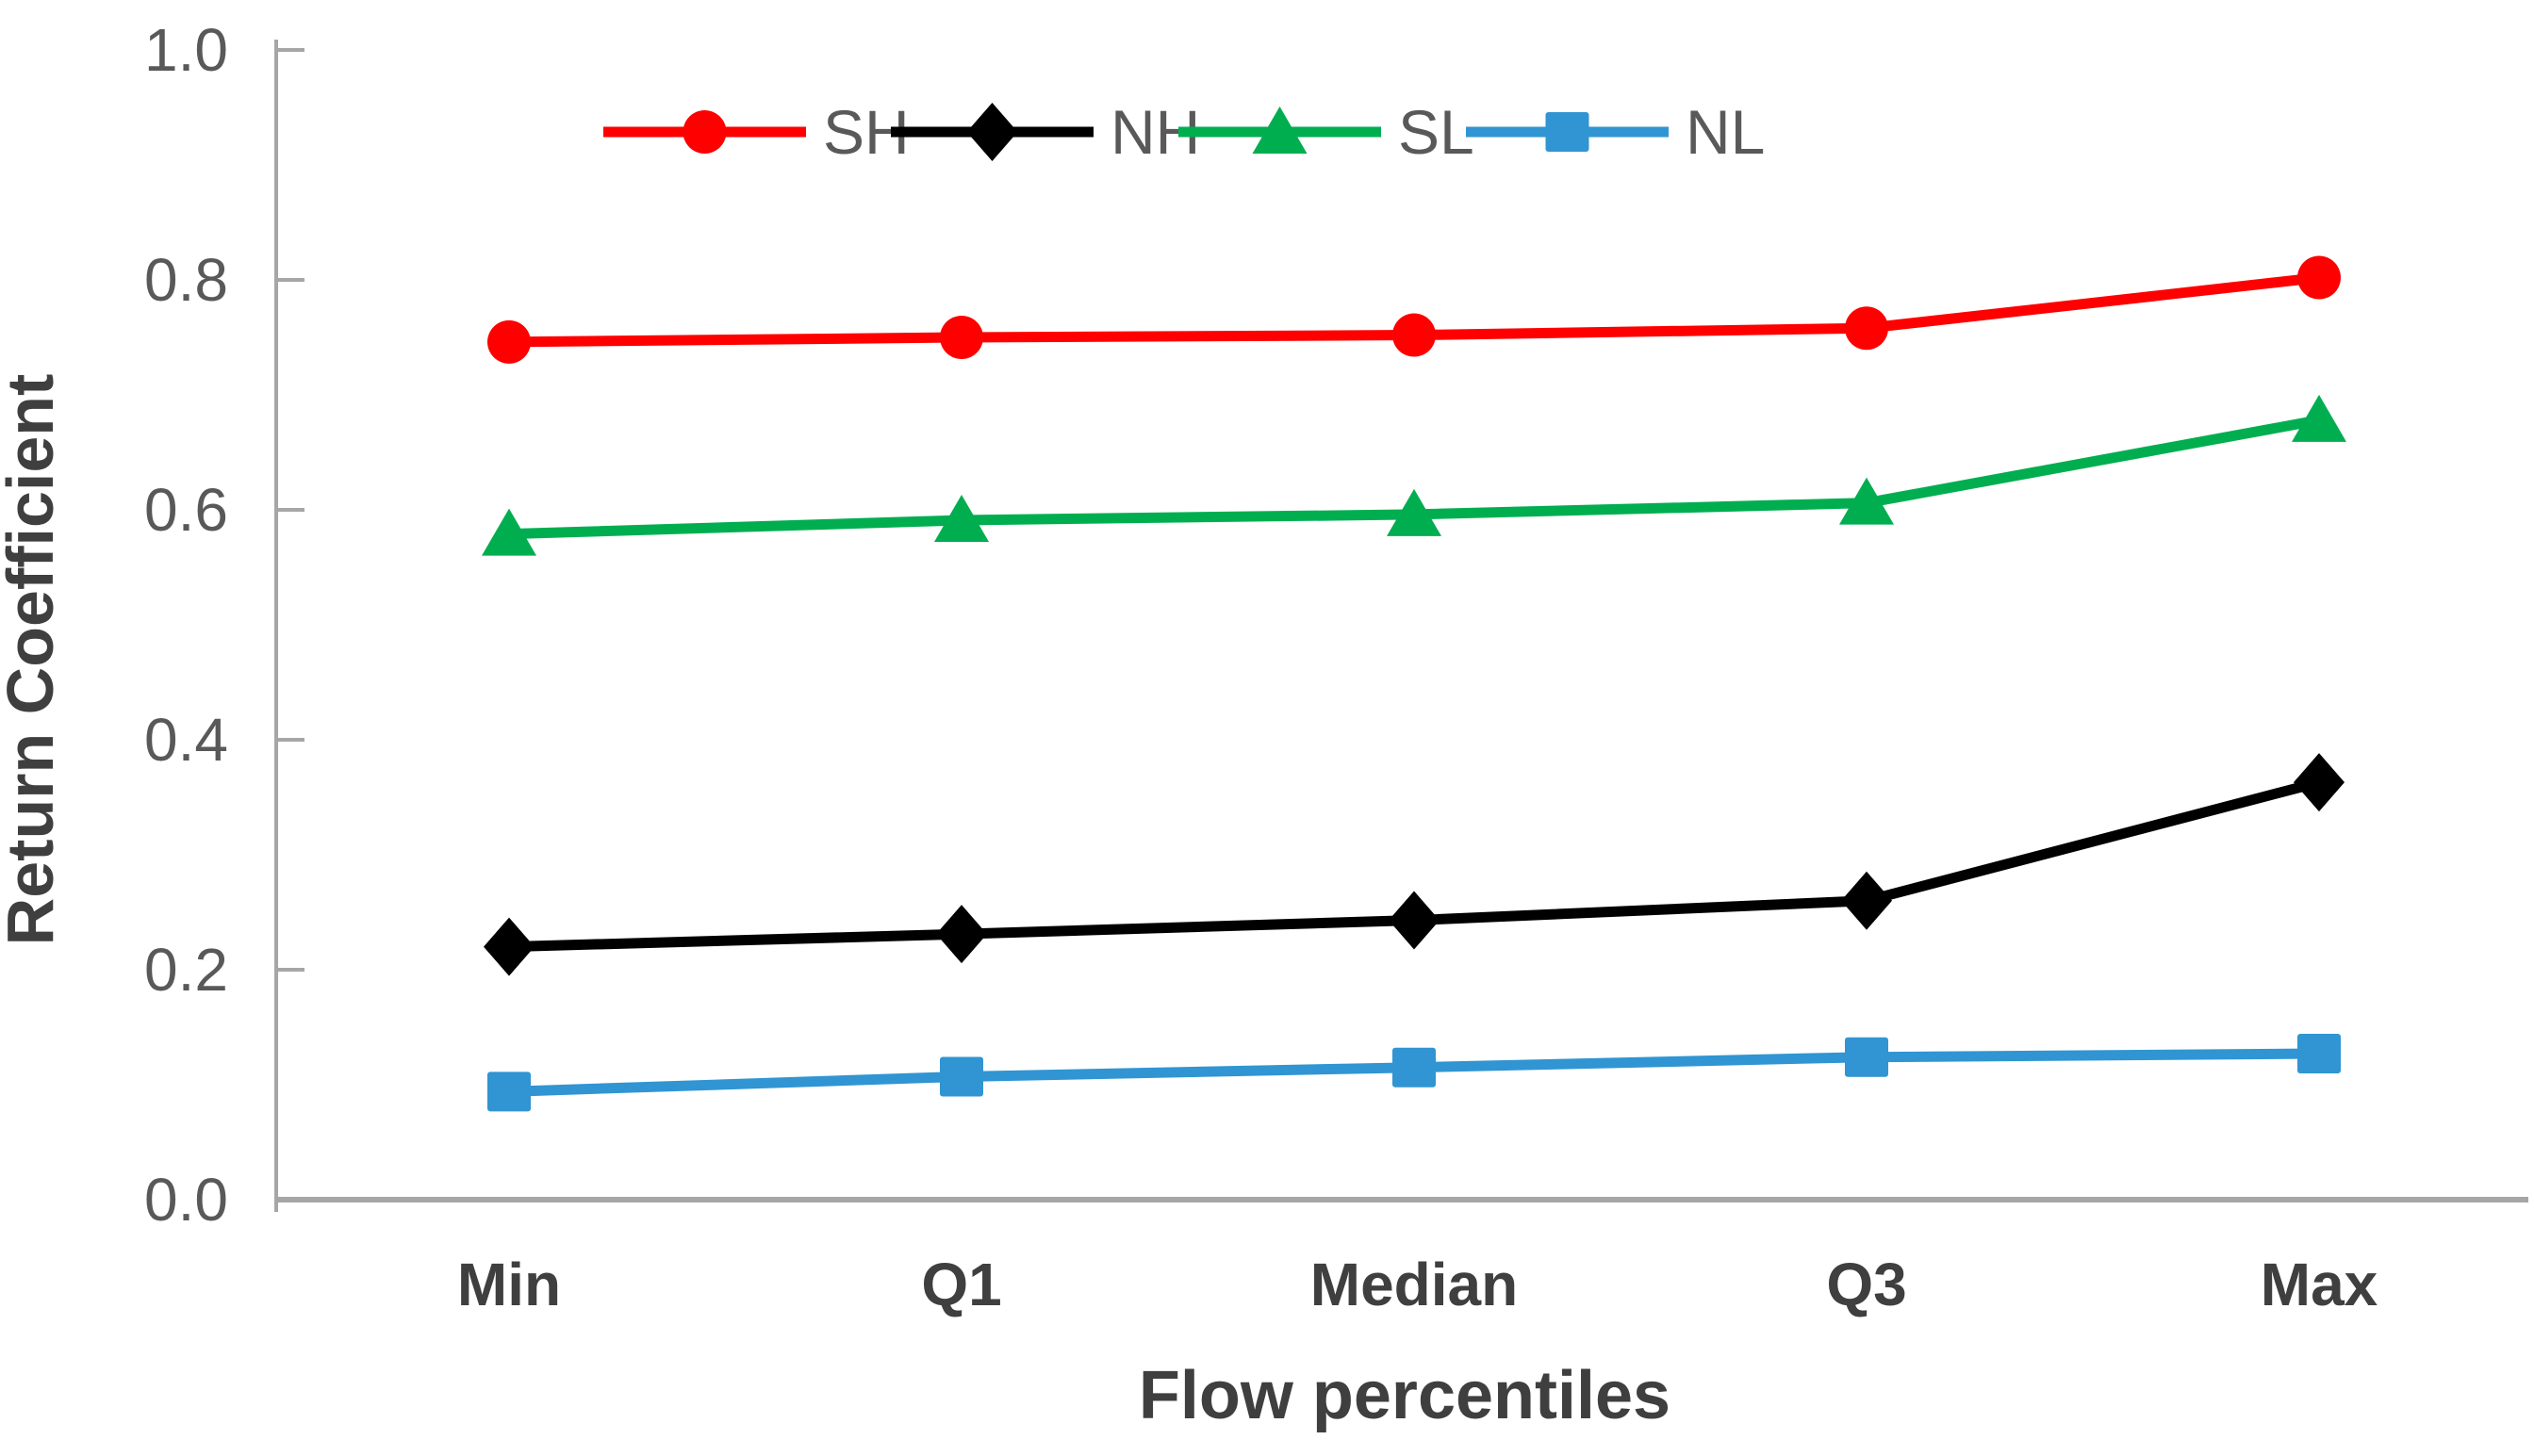 The width and height of the screenshot is (2534, 1456). What do you see at coordinates (961, 934) in the screenshot?
I see `data-point-NH-Q1` at bounding box center [961, 934].